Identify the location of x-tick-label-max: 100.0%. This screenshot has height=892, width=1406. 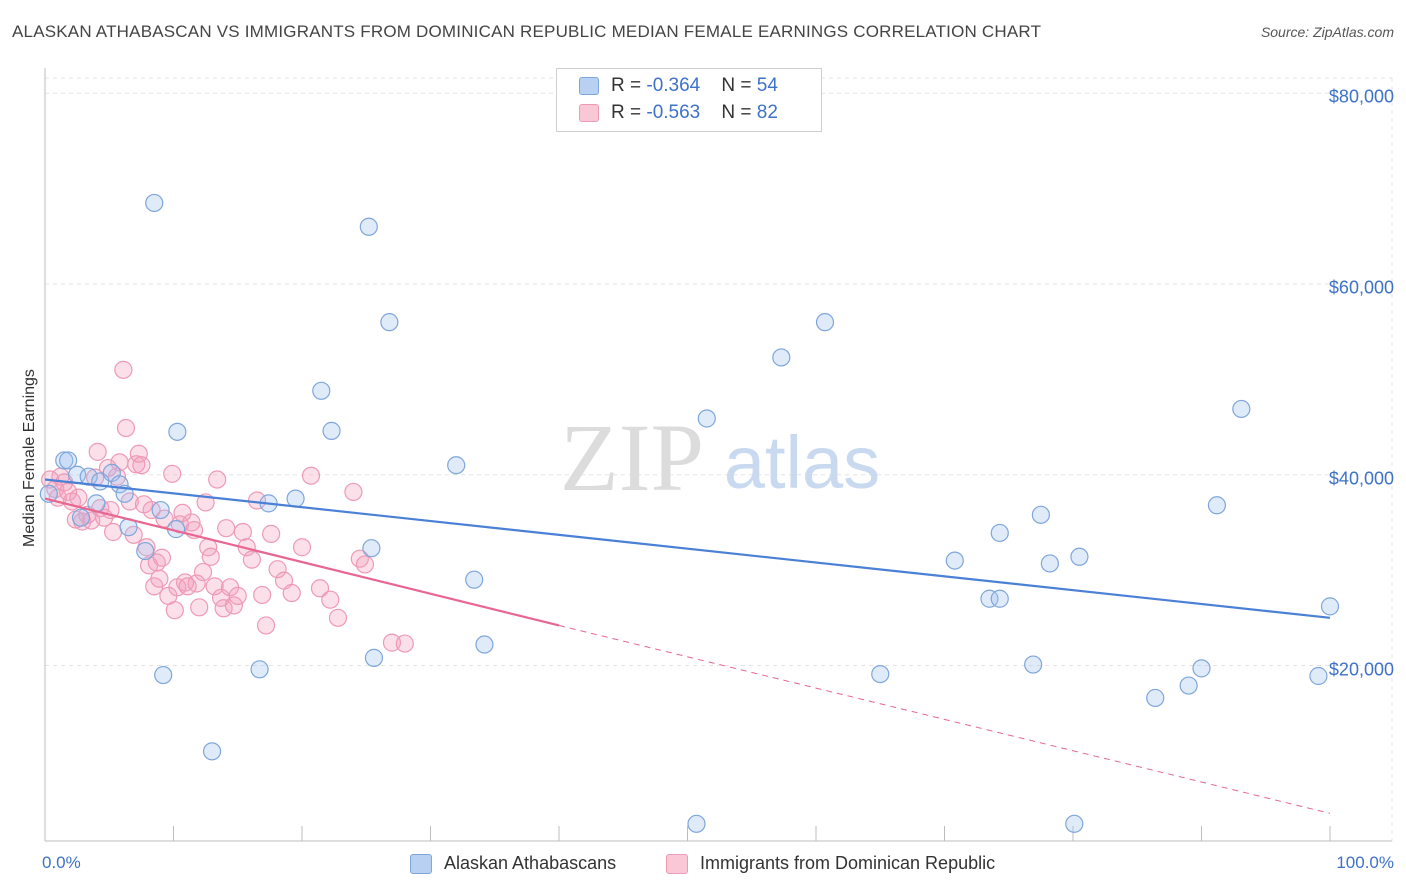
(1365, 862).